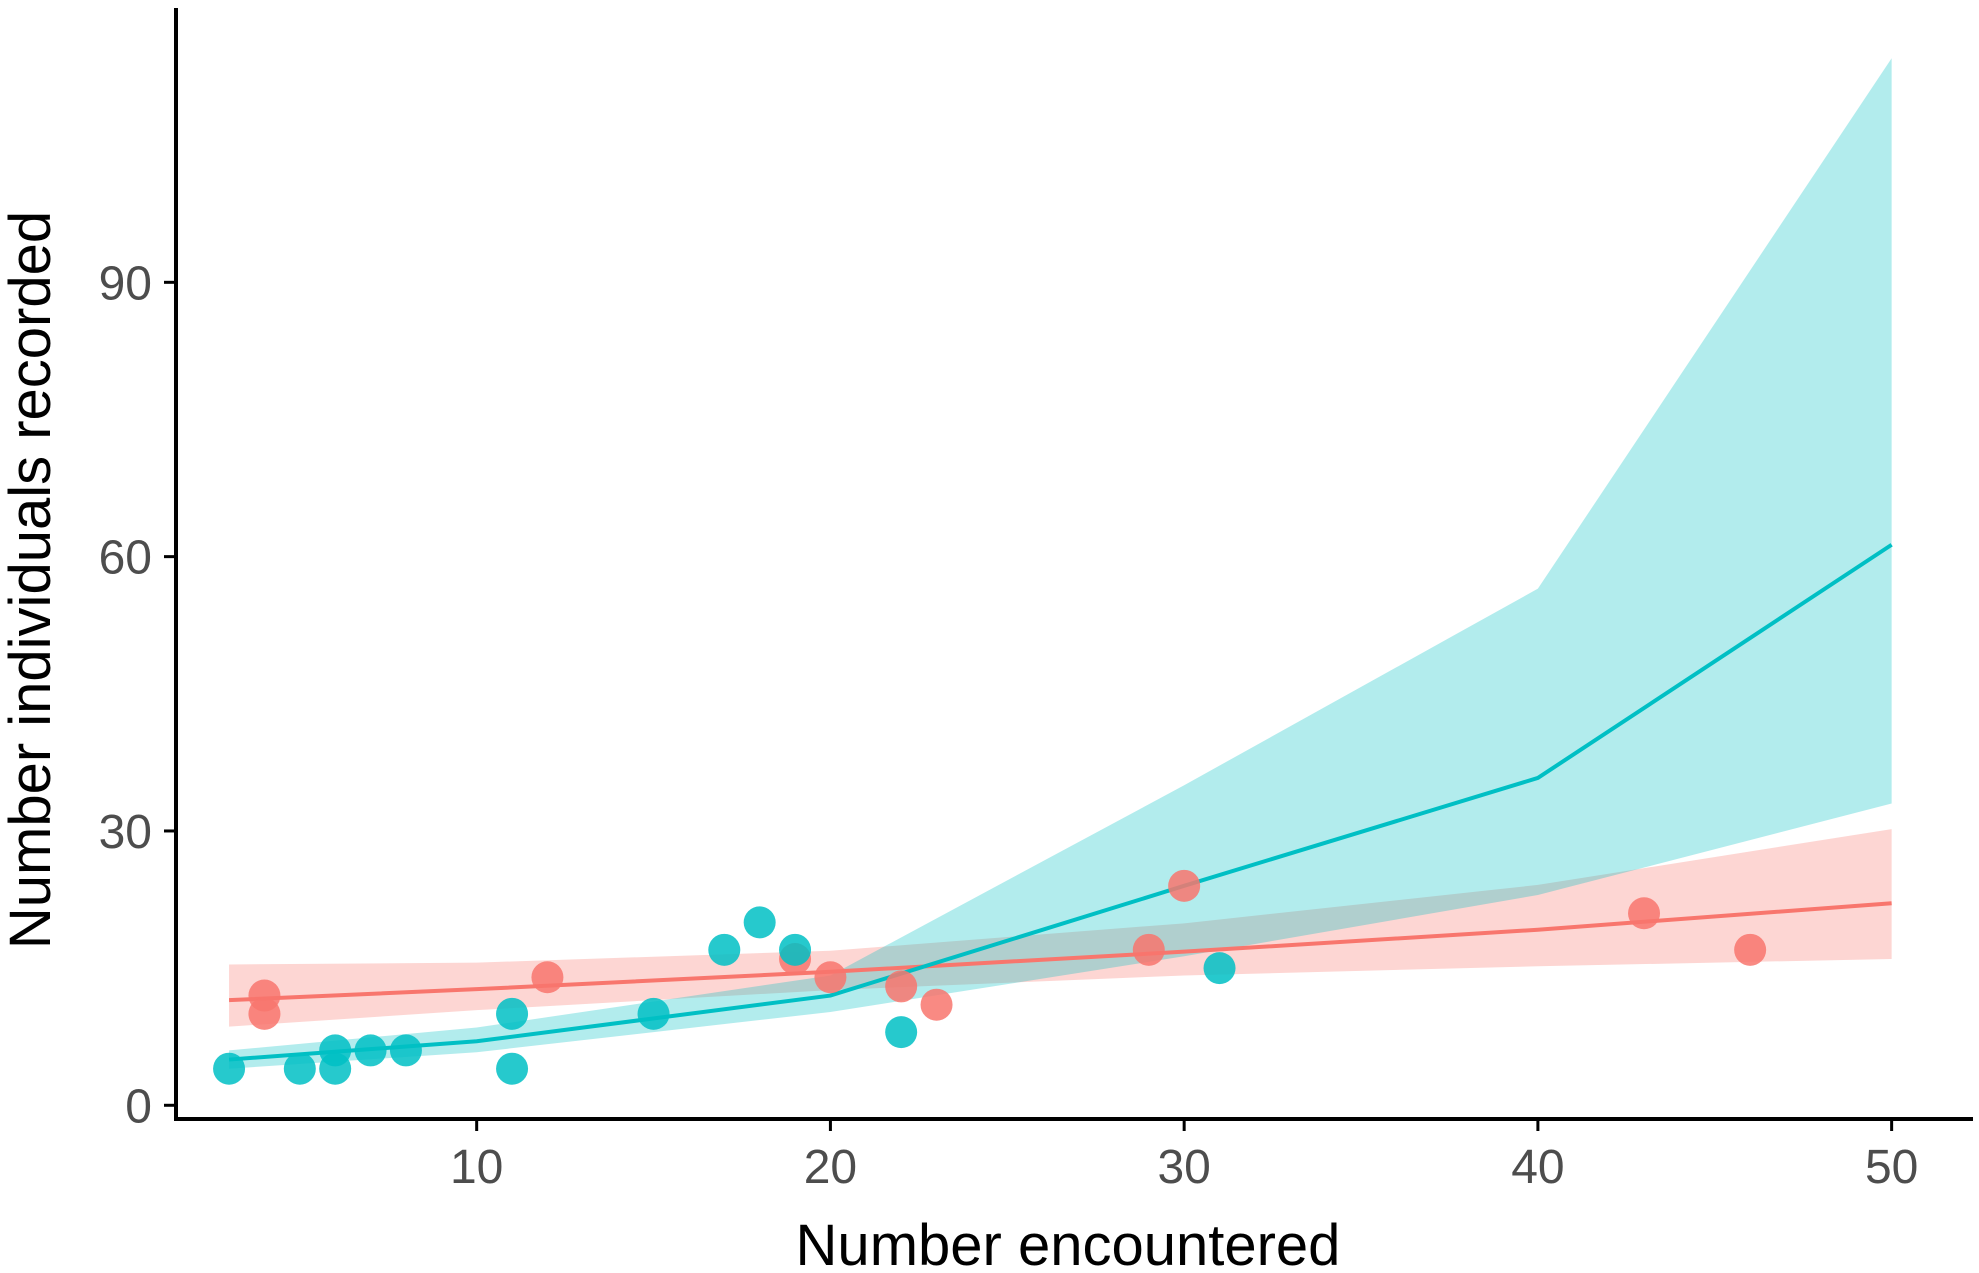 The height and width of the screenshot is (1273, 1979). Describe the element at coordinates (1183, 1167) in the screenshot. I see `x-tick-label: 30` at that location.